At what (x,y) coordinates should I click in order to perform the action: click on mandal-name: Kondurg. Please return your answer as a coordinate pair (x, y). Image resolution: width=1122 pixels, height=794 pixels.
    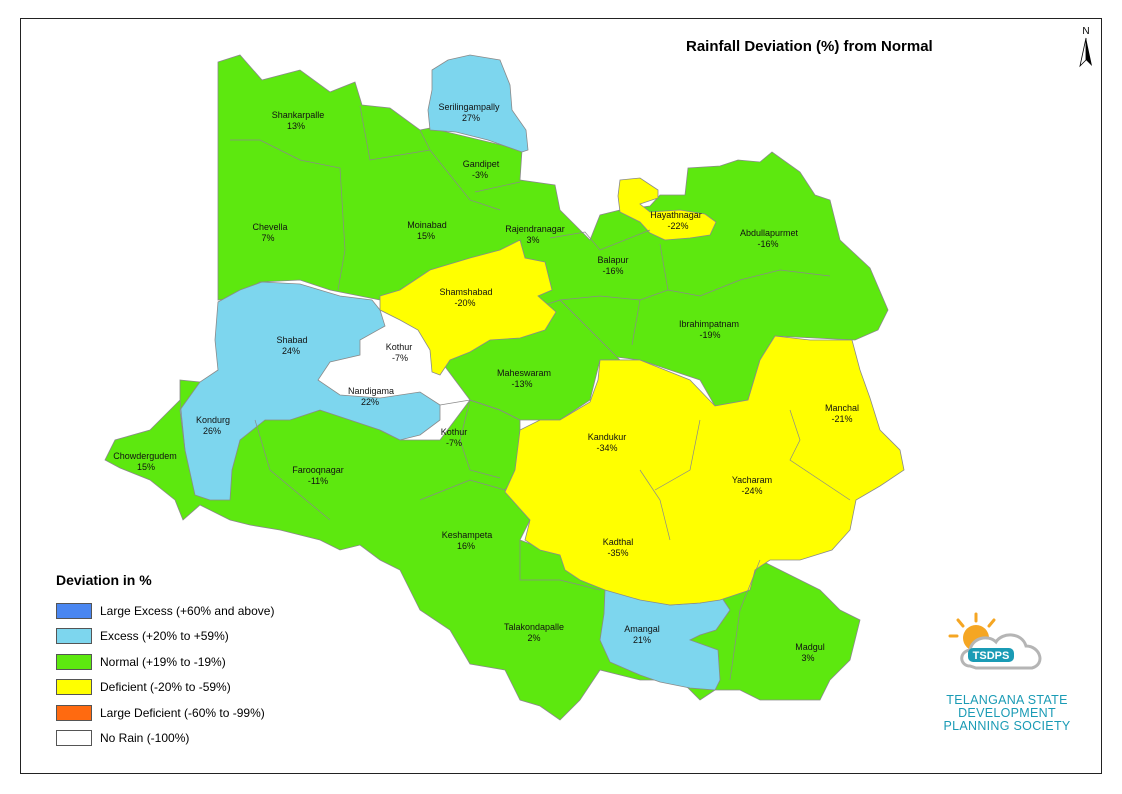
    Looking at the image, I should click on (213, 420).